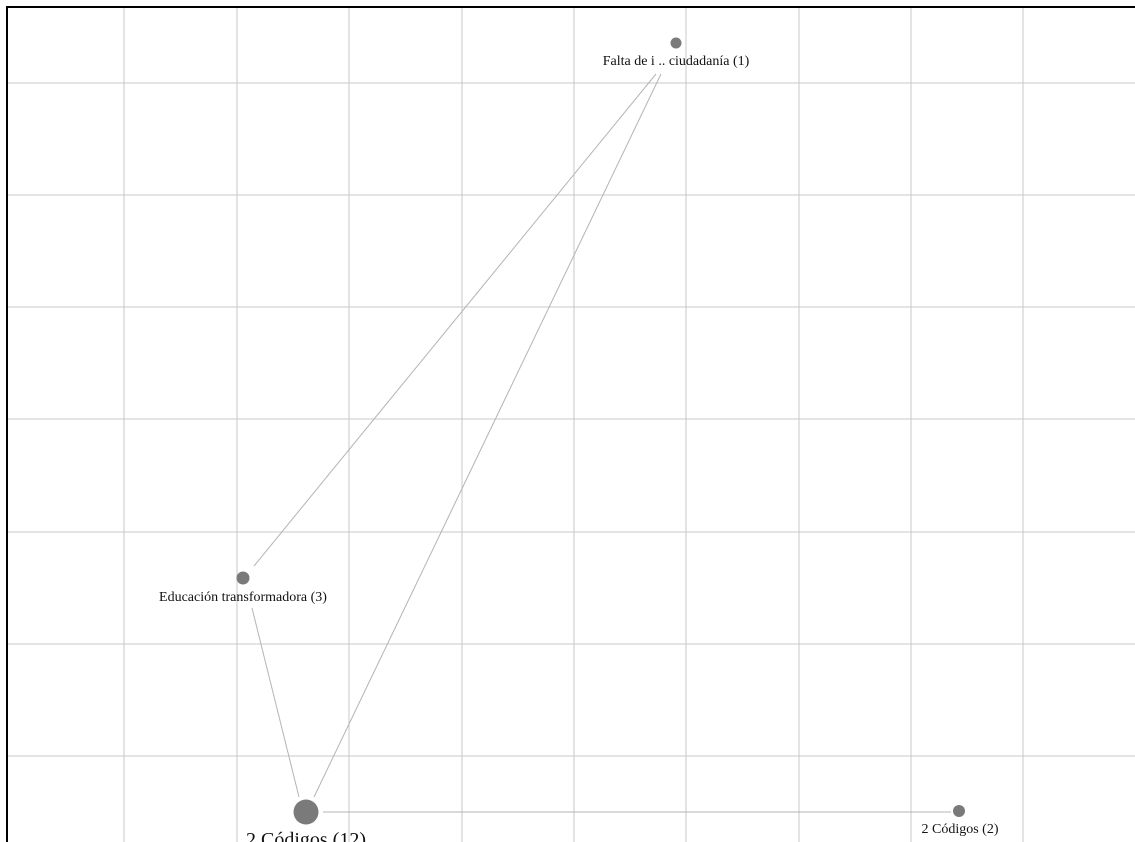  What do you see at coordinates (960, 829) in the screenshot?
I see `node-label: 2 Códigos (2)` at bounding box center [960, 829].